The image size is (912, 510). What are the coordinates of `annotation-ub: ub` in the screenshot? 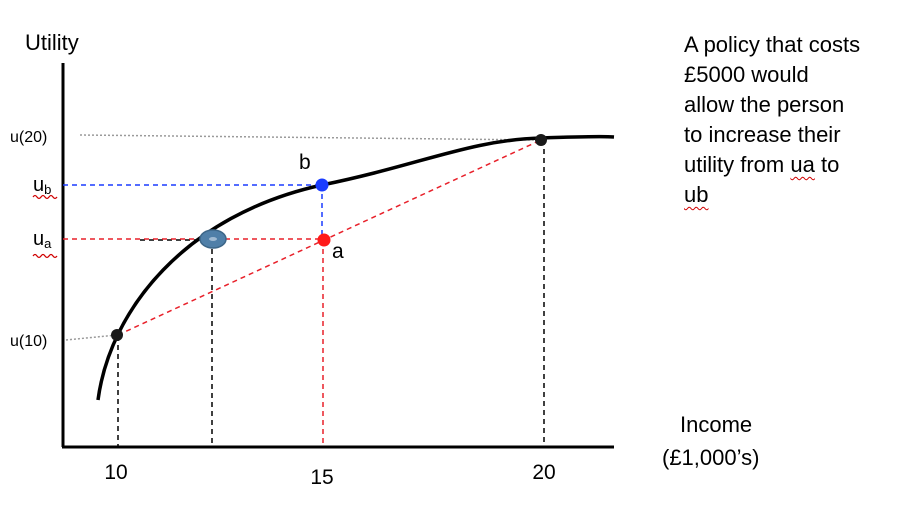 It's located at (696, 194).